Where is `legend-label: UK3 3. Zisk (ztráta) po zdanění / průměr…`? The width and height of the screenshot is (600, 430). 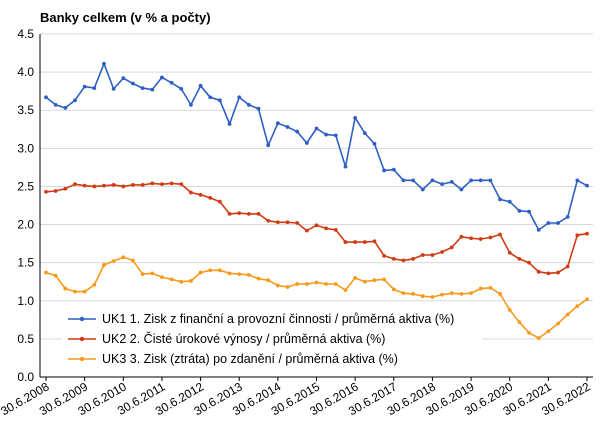
legend-label: UK3 3. Zisk (ztráta) po zdanění / průměr… is located at coordinates (250, 359).